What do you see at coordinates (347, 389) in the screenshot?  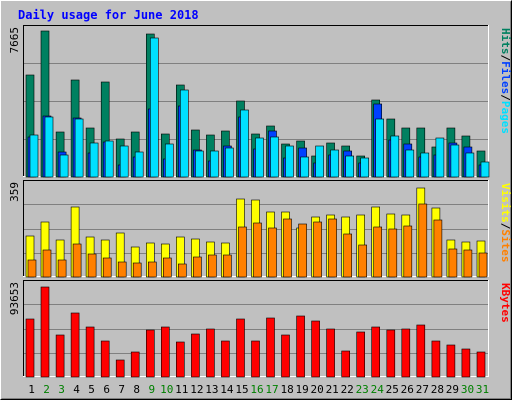 I see `day-label: 22` at bounding box center [347, 389].